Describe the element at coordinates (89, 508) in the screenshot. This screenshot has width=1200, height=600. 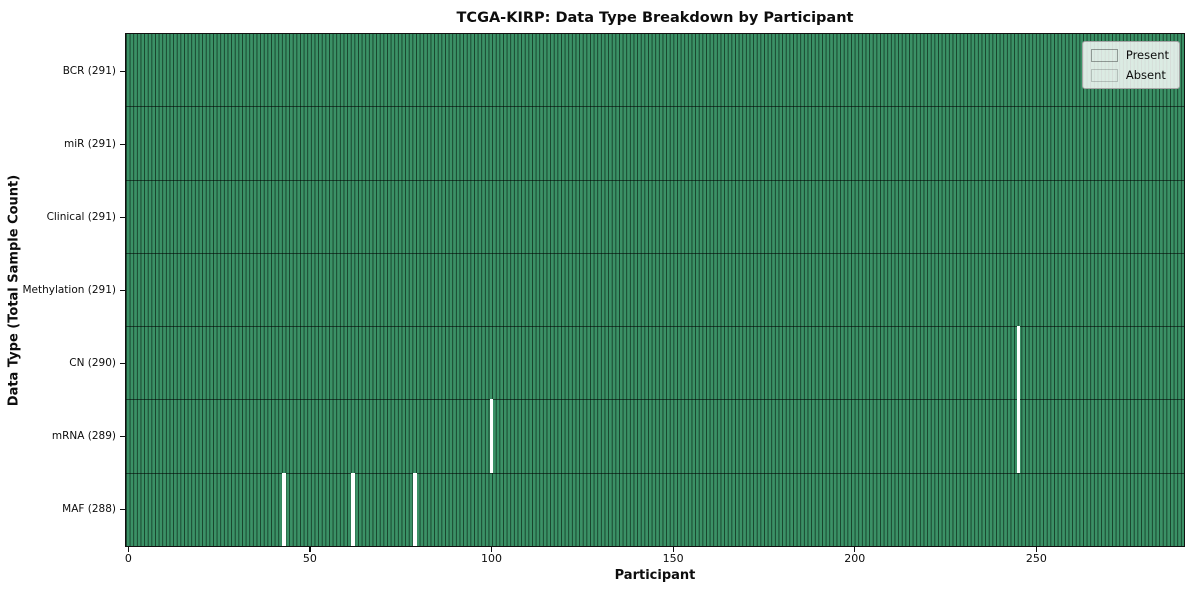
I see `y-tick-label: MAF (288)` at that location.